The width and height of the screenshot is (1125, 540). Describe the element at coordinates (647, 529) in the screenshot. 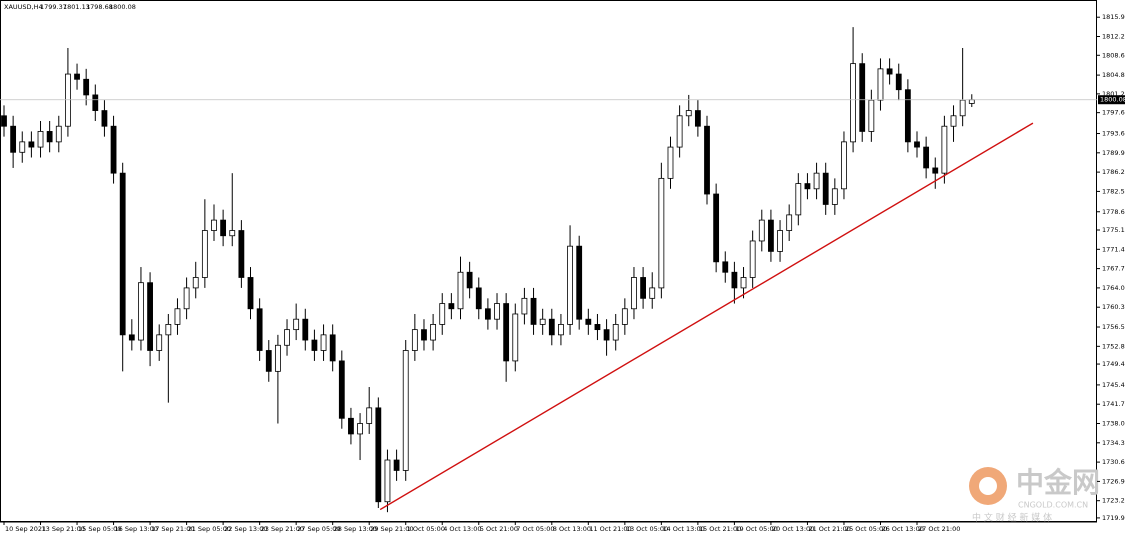

I see `x-tick-label: 13 Oct 05:00` at that location.